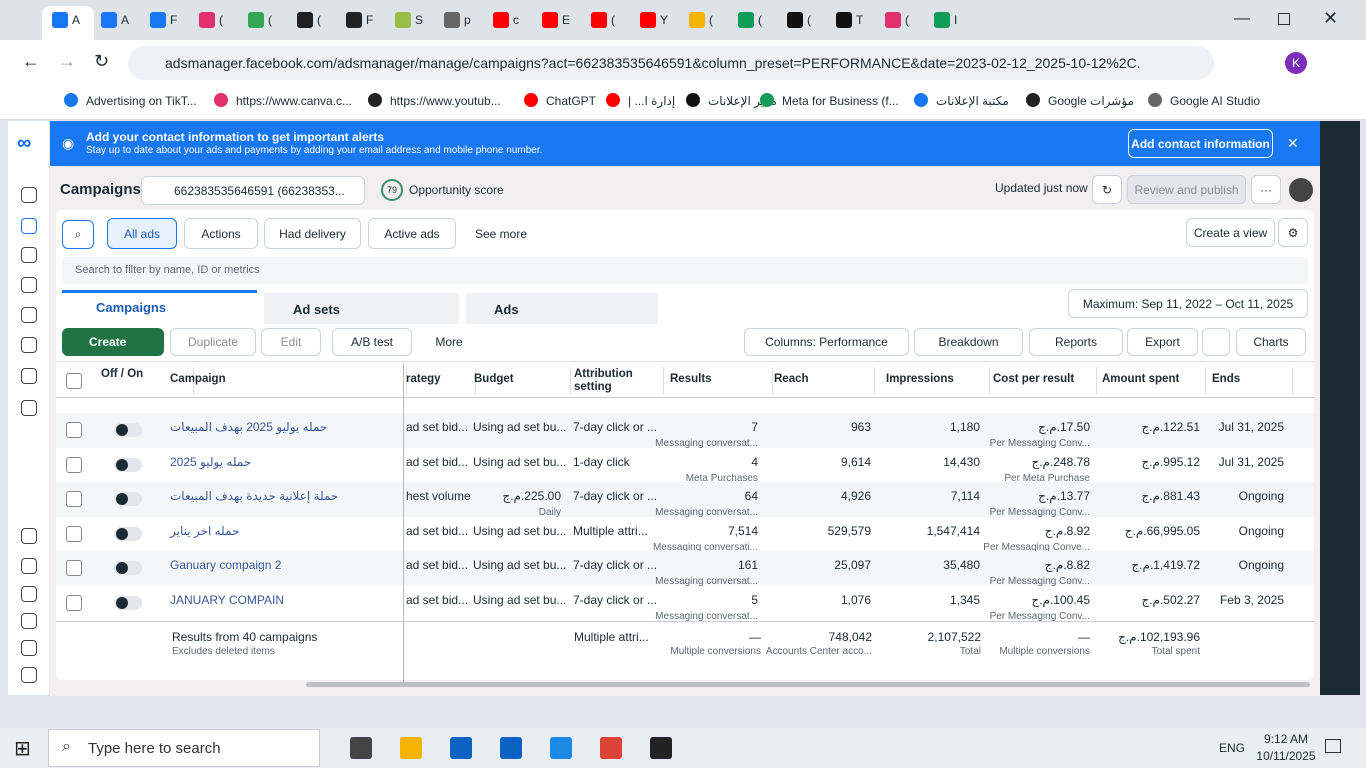 The image size is (1366, 768). I want to click on close-window: ✕, so click(1331, 18).